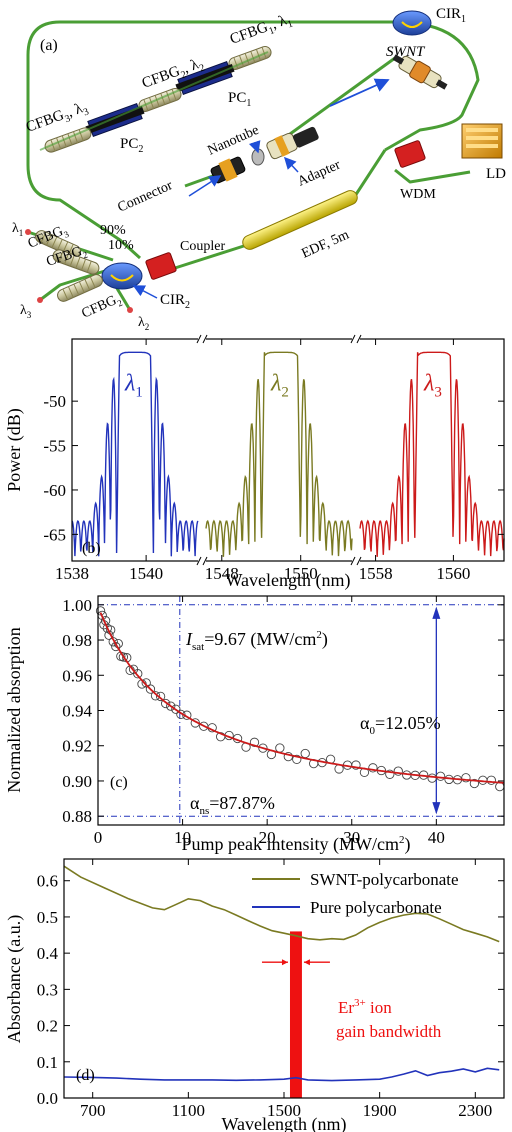  I want to click on fit-curve, so click(302, 698).